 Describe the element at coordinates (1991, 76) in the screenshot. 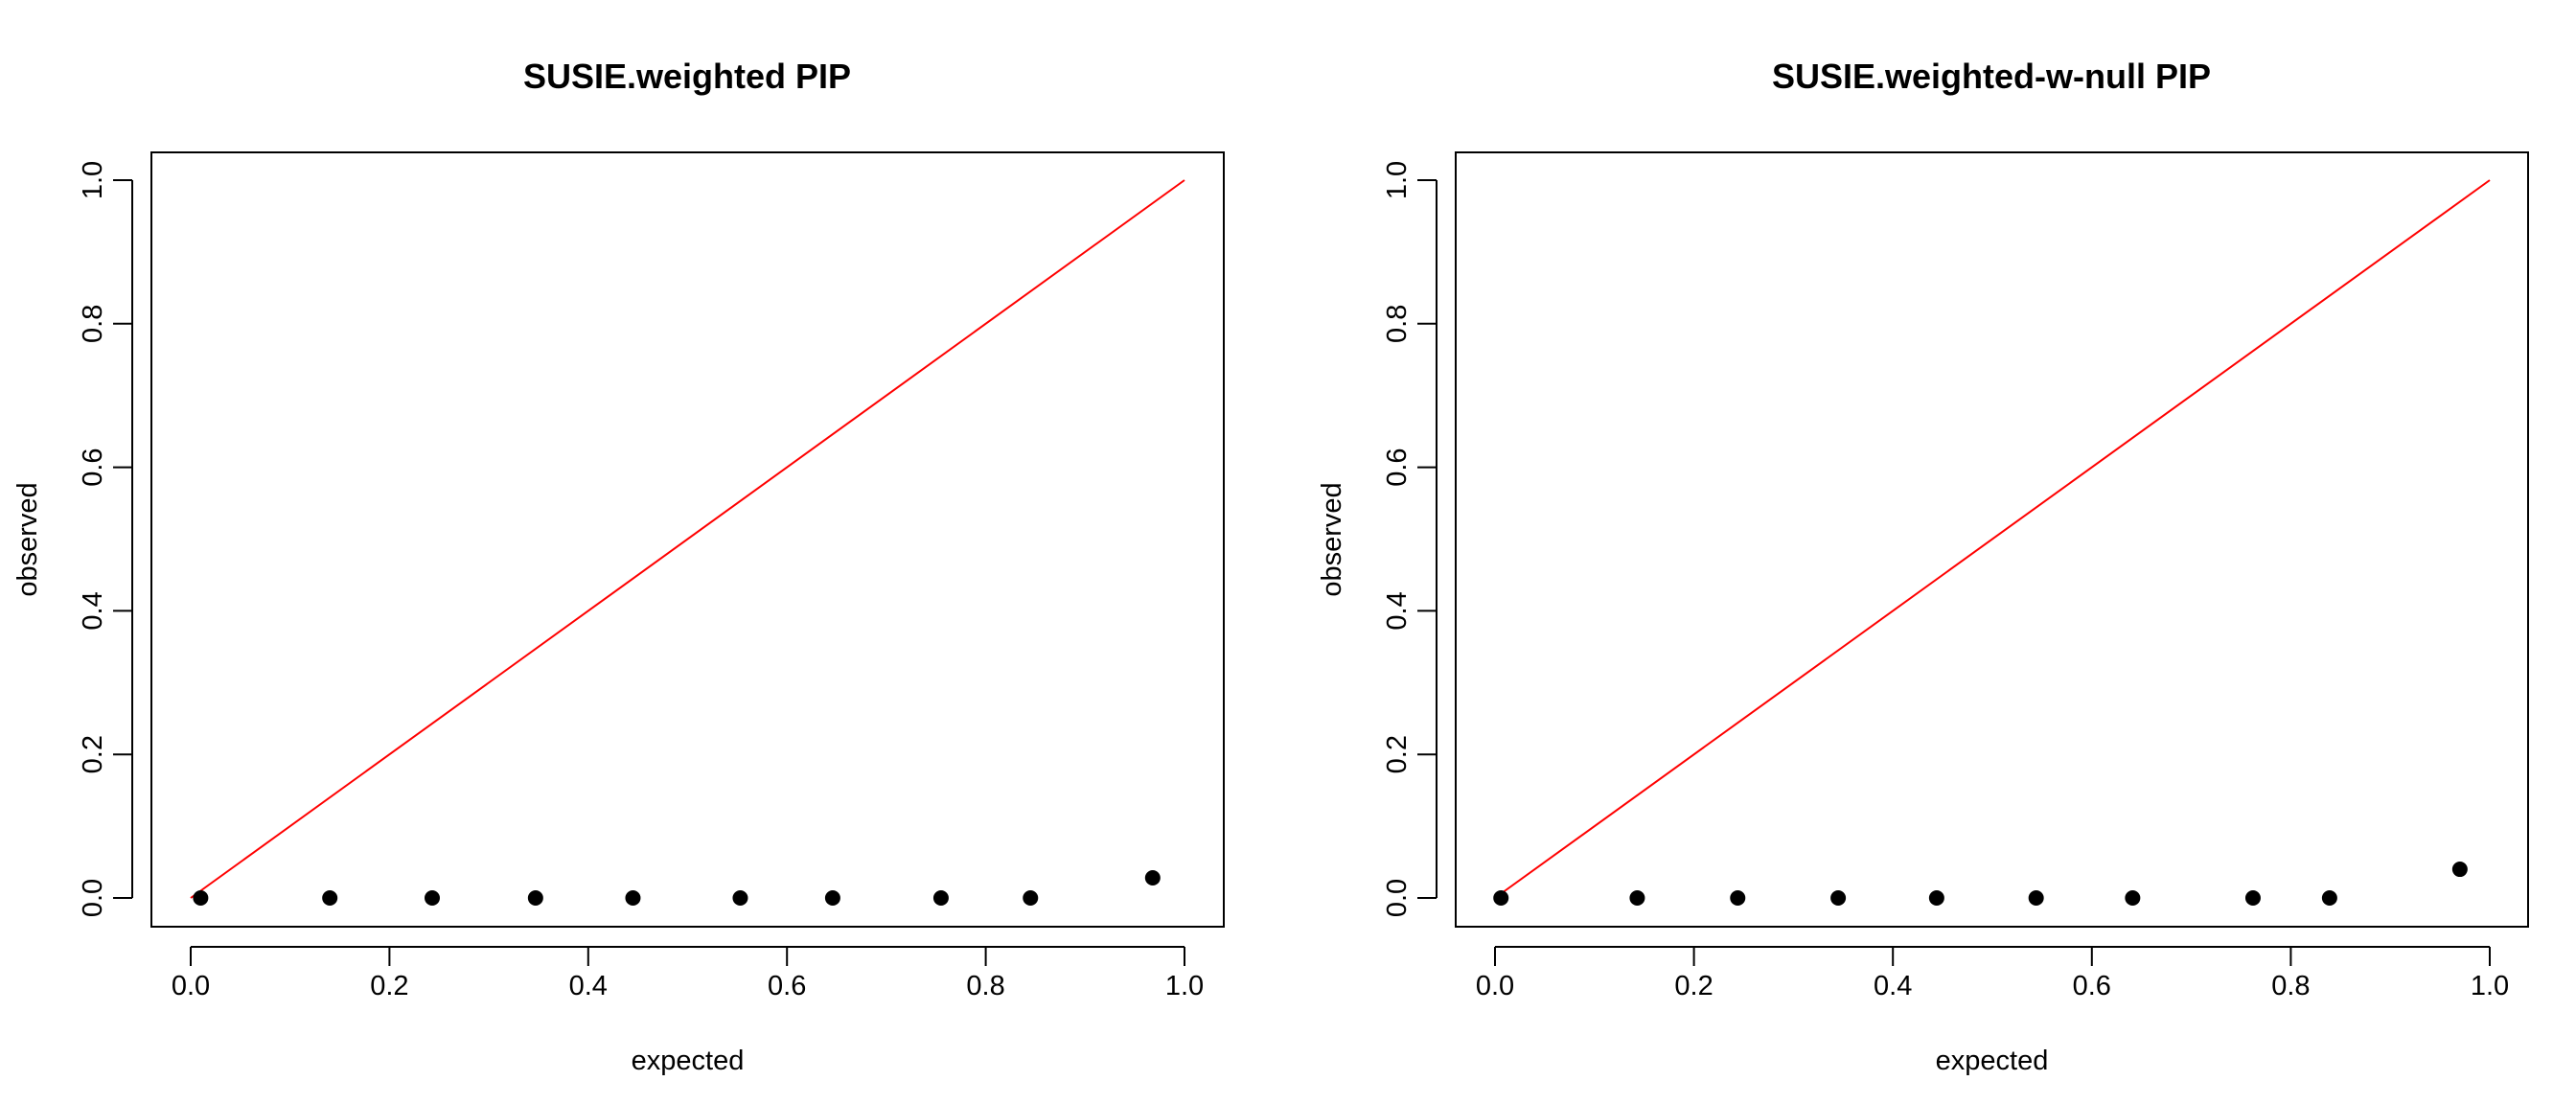

I see `chart-title: SUSIE.weighted-w-null PIP` at that location.